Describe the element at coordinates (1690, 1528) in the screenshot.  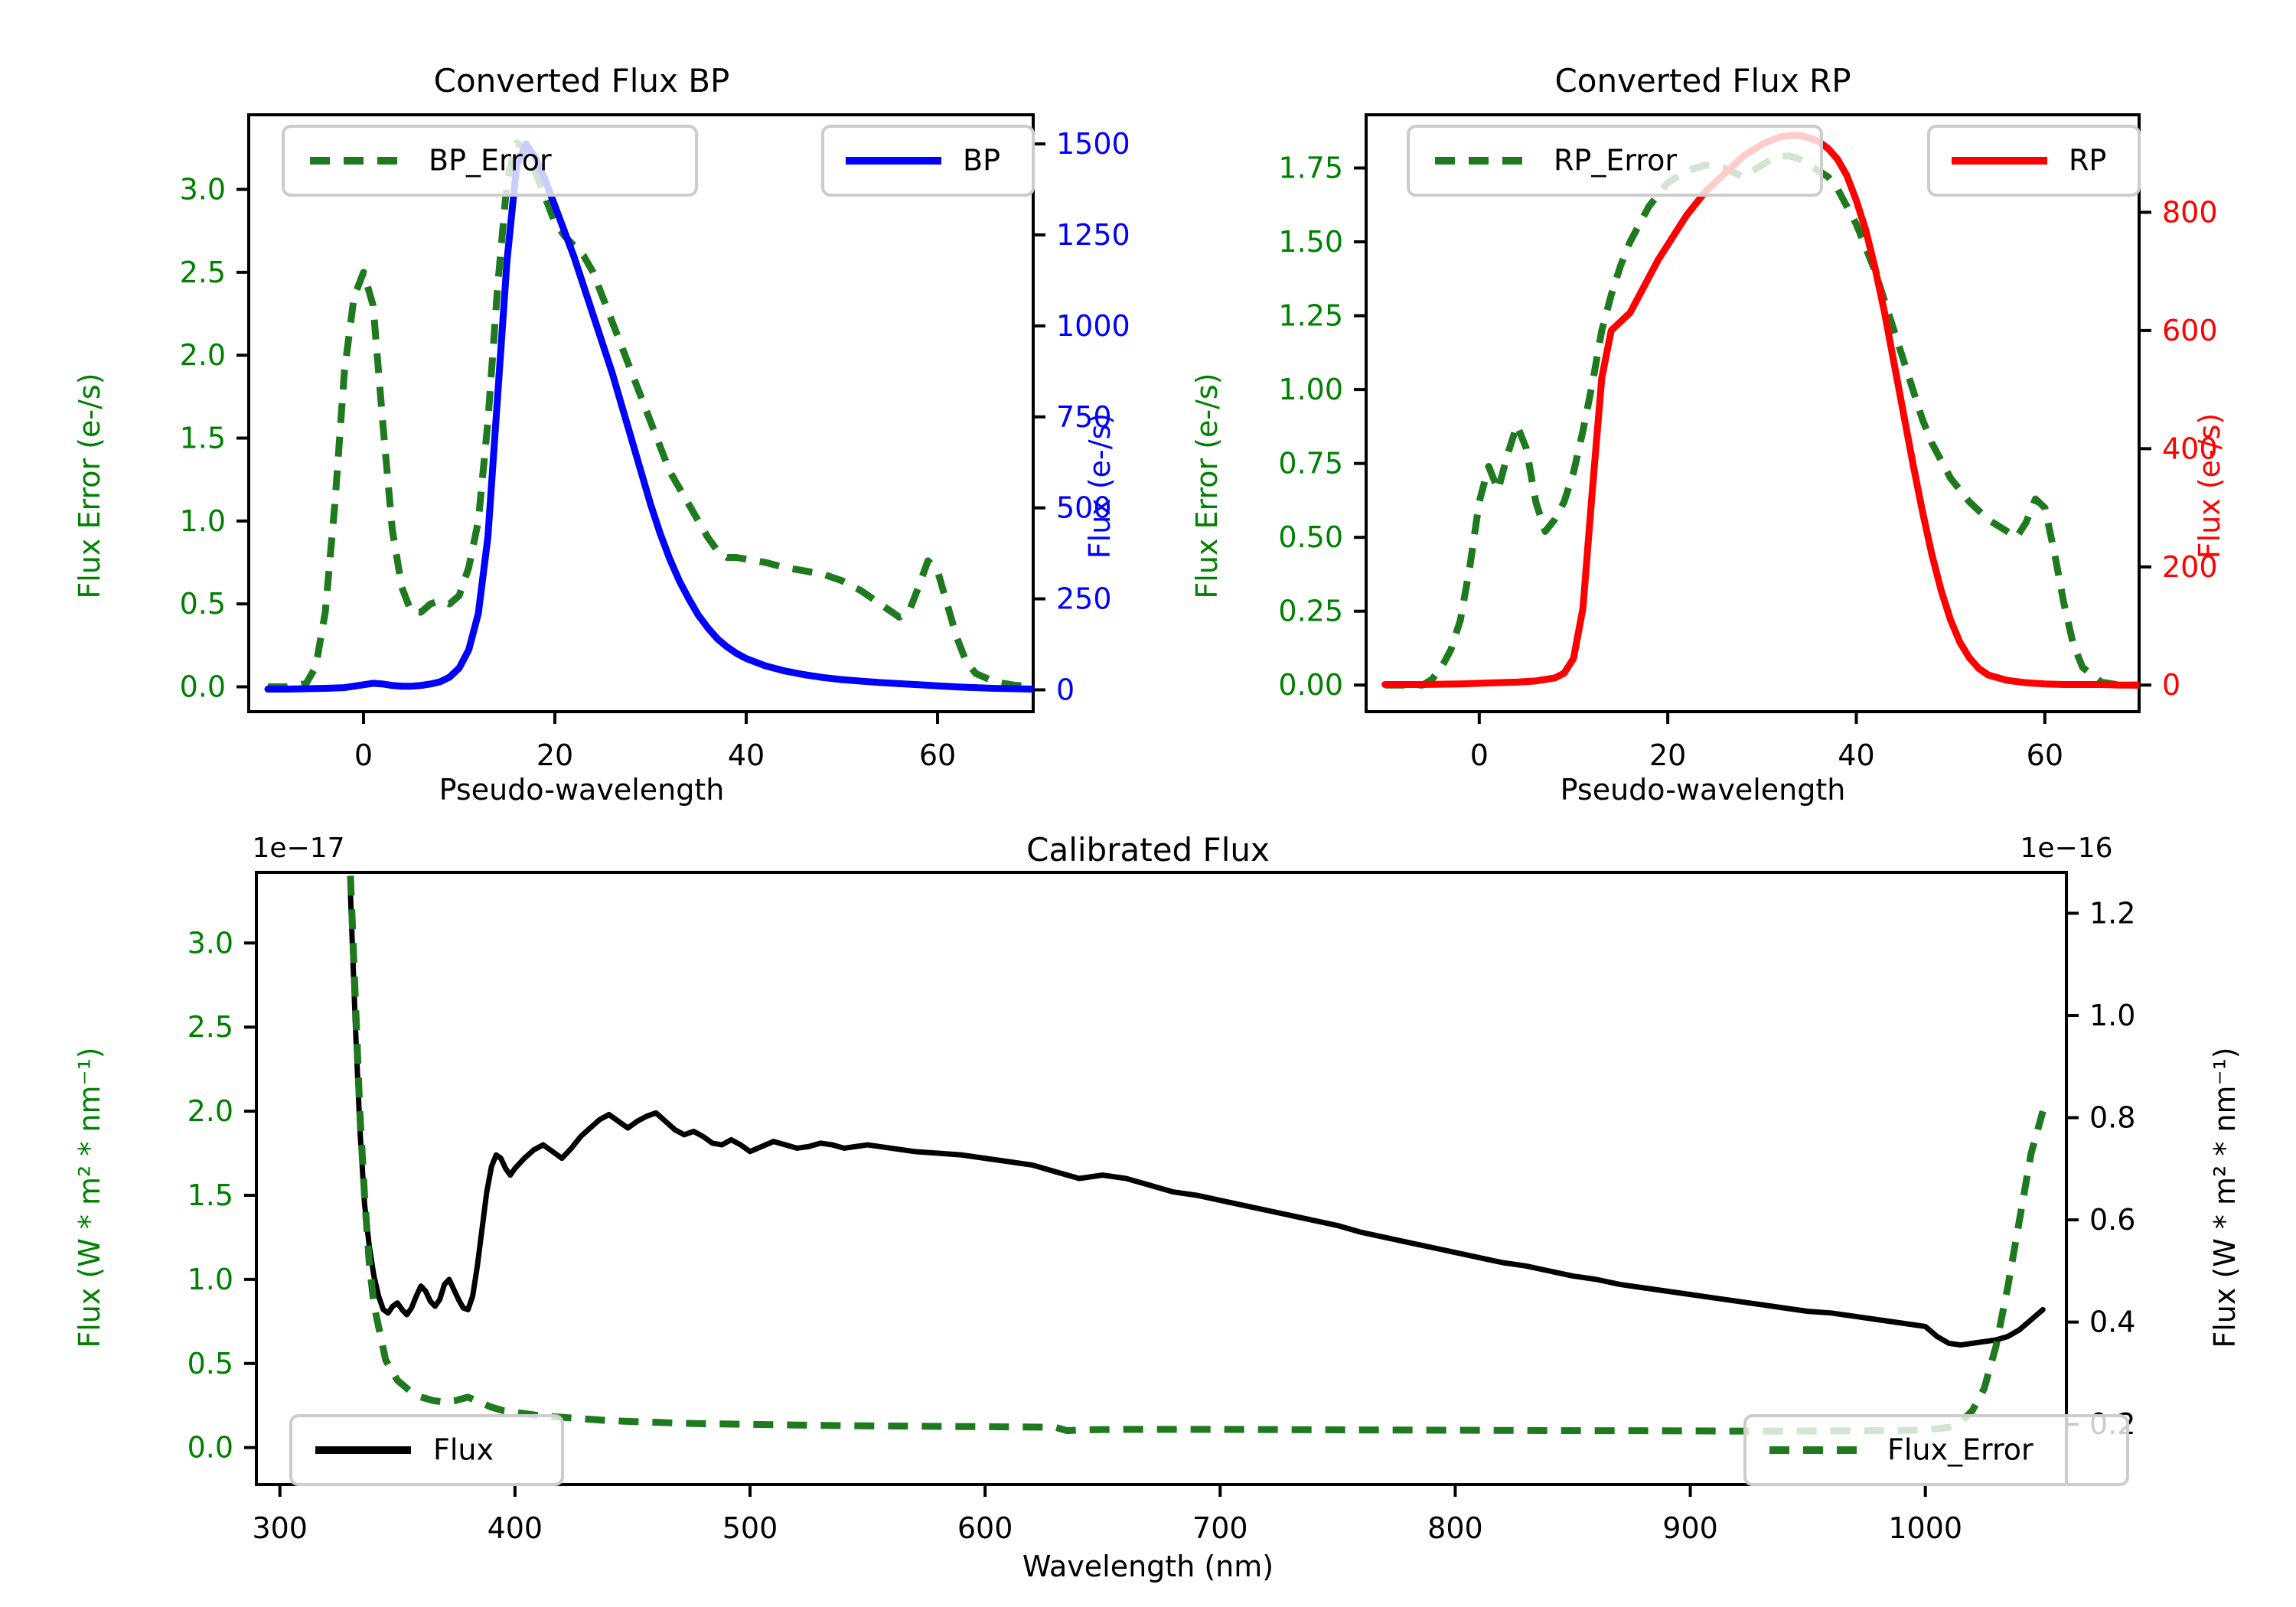
I see `x-tick-label: 900` at that location.